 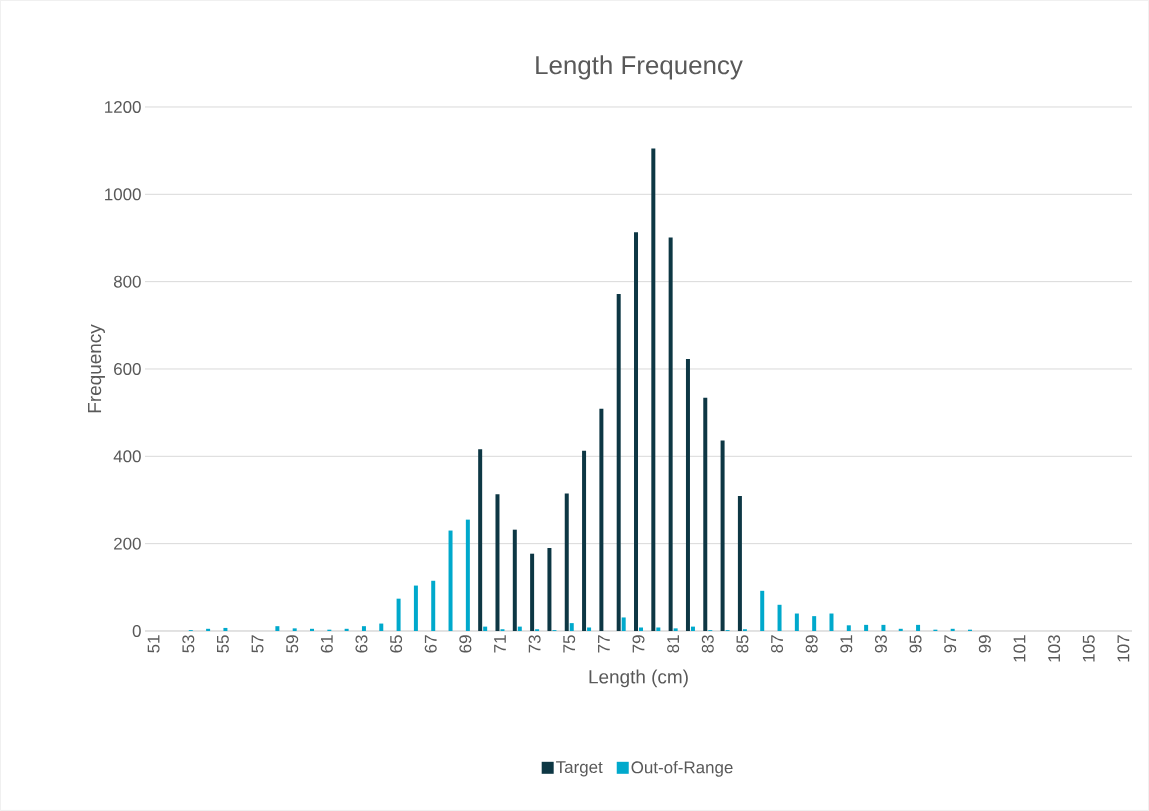 I want to click on x-tick-label: 107, so click(x=1123, y=648).